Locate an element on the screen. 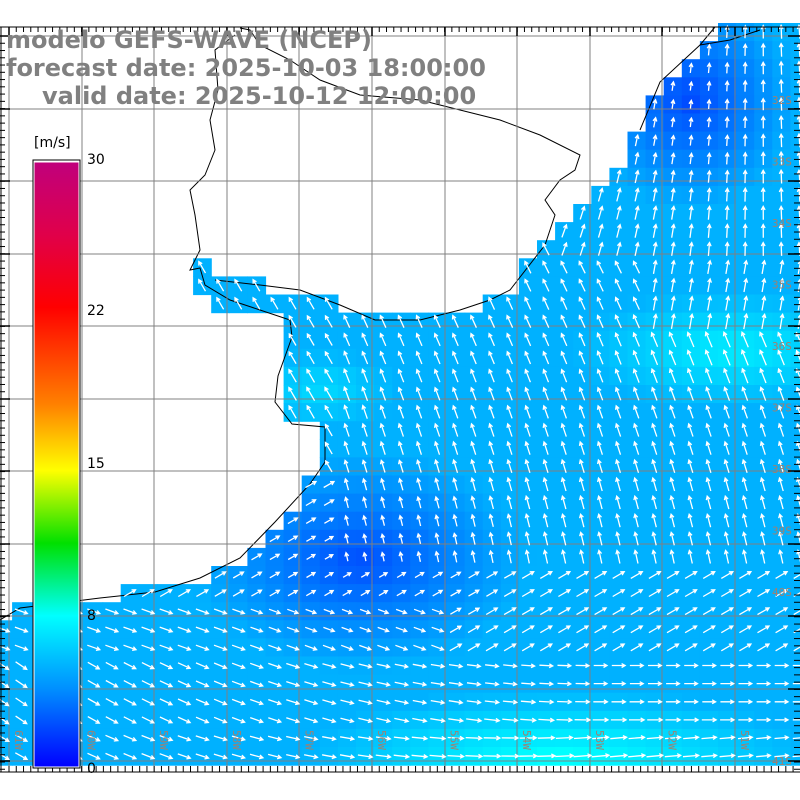 This screenshot has height=800, width=800. colorbar-tick-15: 15 is located at coordinates (96, 464).